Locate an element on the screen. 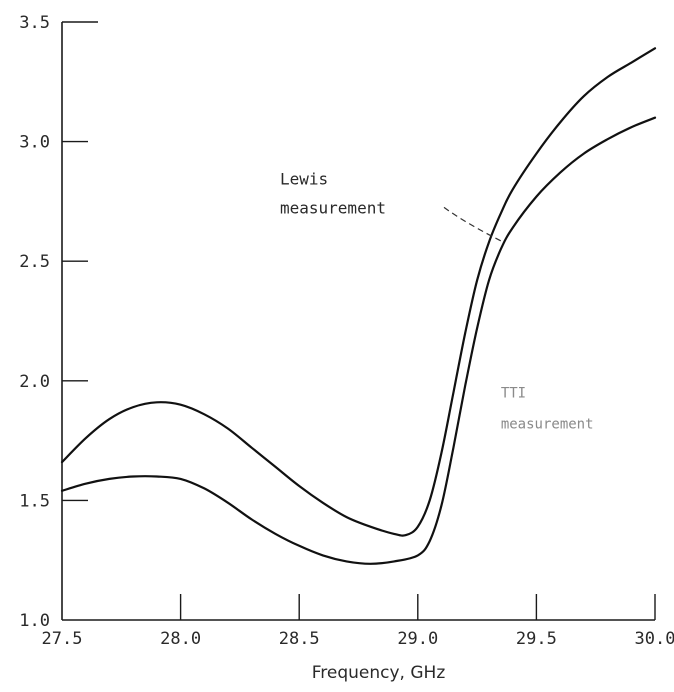  annotation-lewis-leader is located at coordinates (473, 224).